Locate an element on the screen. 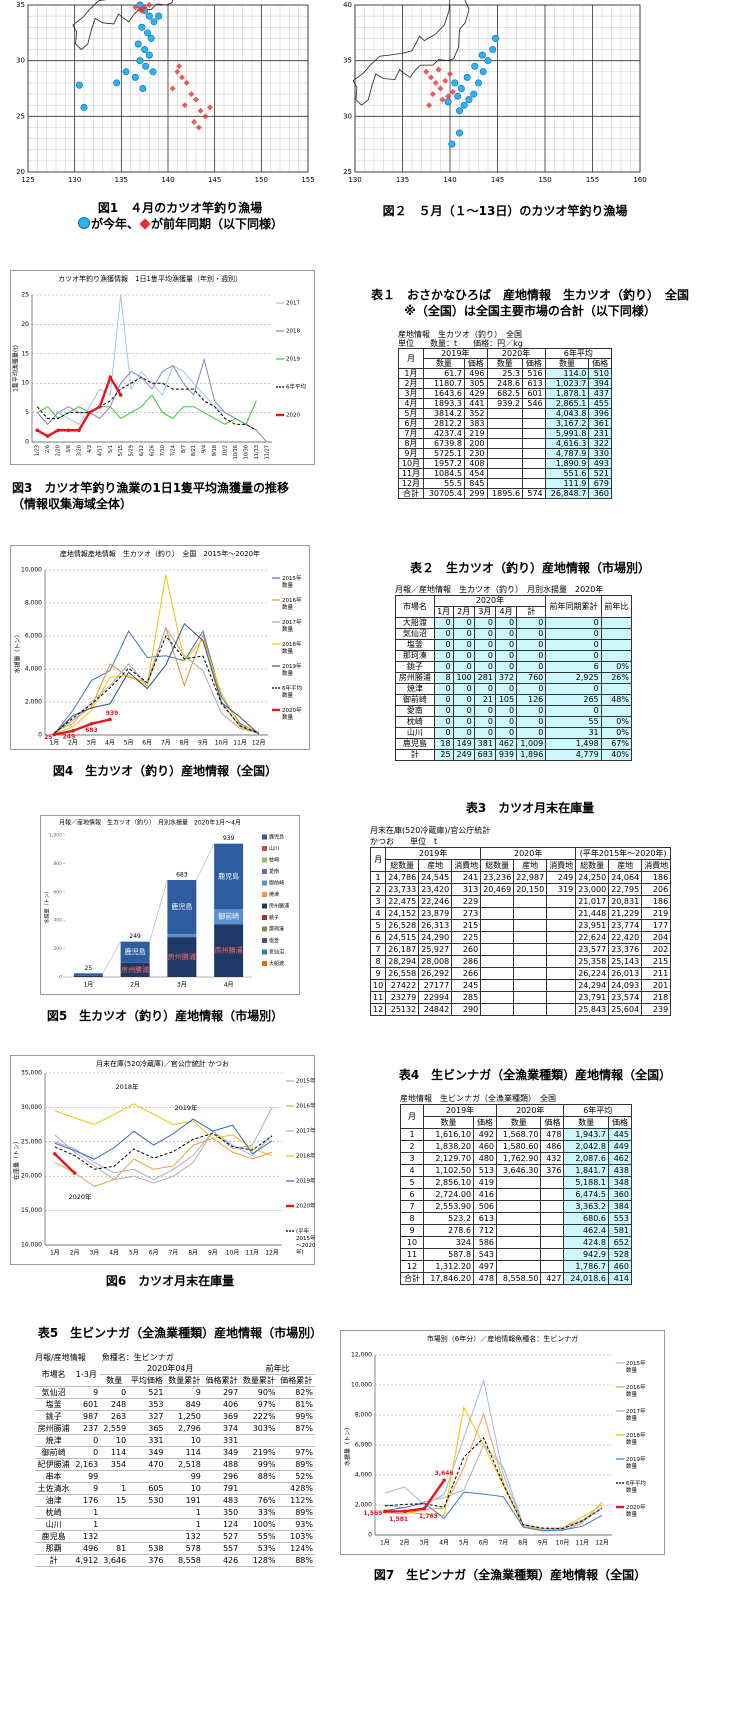 The width and height of the screenshot is (744, 1713). header-cell: 計 is located at coordinates (531, 612).